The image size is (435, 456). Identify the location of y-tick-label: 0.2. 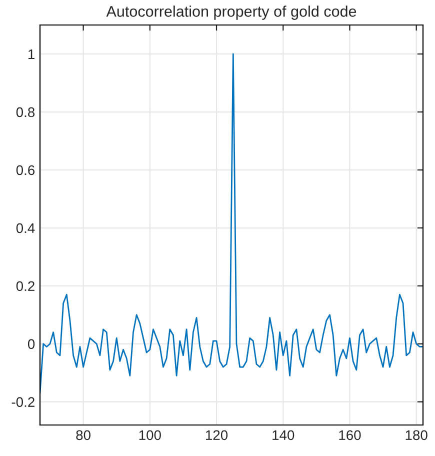
(25, 286).